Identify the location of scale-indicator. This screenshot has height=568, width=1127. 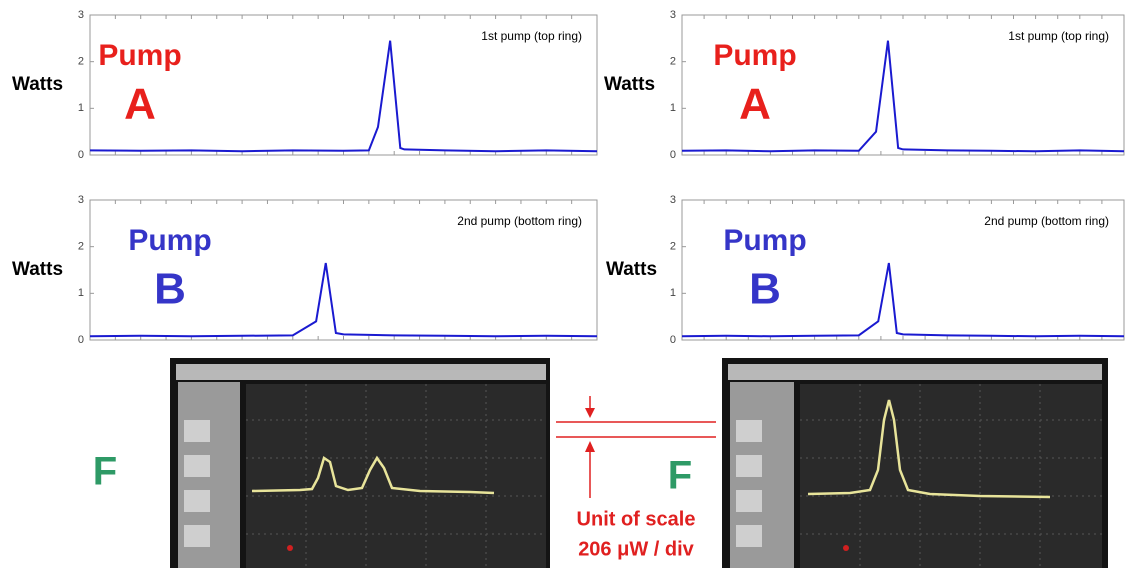
(636, 447).